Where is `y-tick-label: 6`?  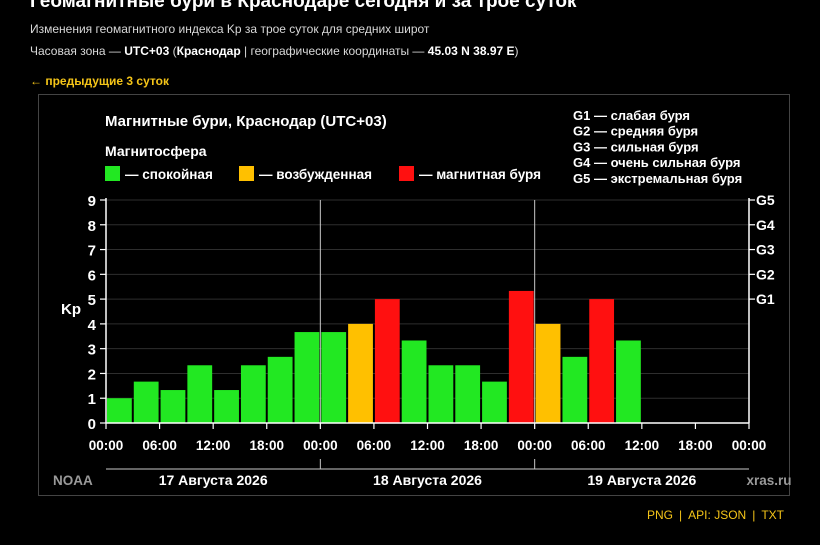 y-tick-label: 6 is located at coordinates (92, 275).